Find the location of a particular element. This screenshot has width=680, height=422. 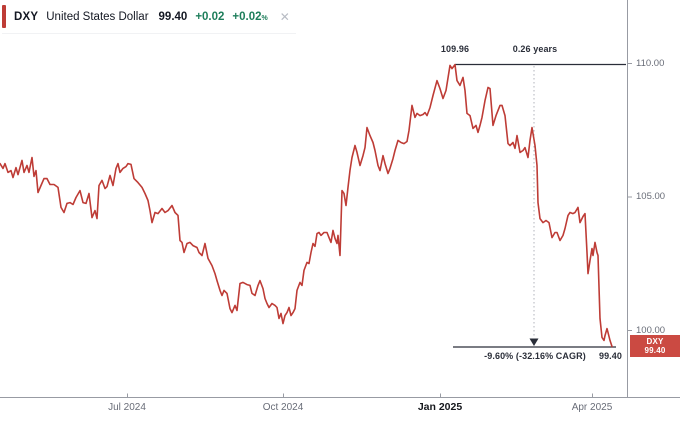

time-axis-ticks is located at coordinates (360, 395).